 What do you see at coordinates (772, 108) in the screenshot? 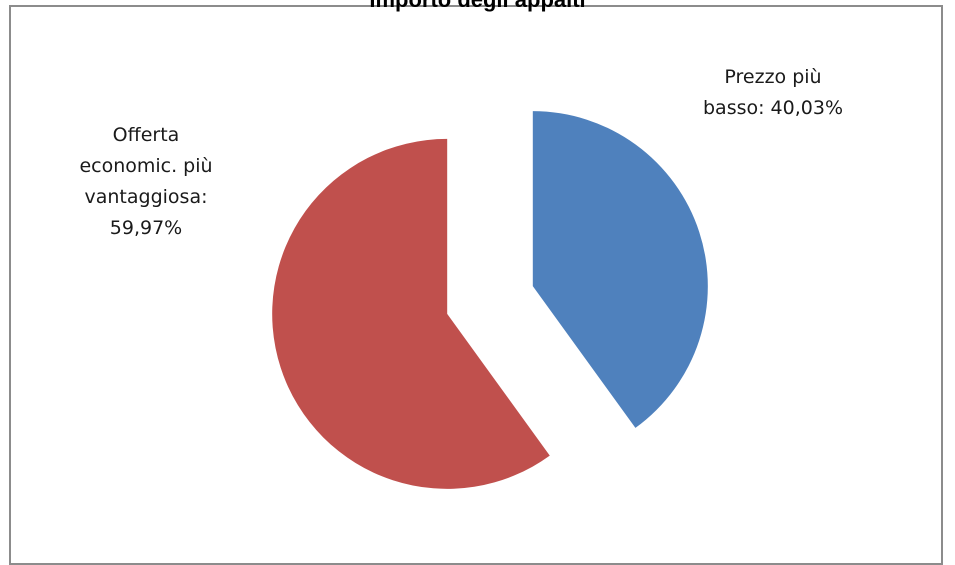
I see `slice-label-line: basso: 40,03%` at bounding box center [772, 108].